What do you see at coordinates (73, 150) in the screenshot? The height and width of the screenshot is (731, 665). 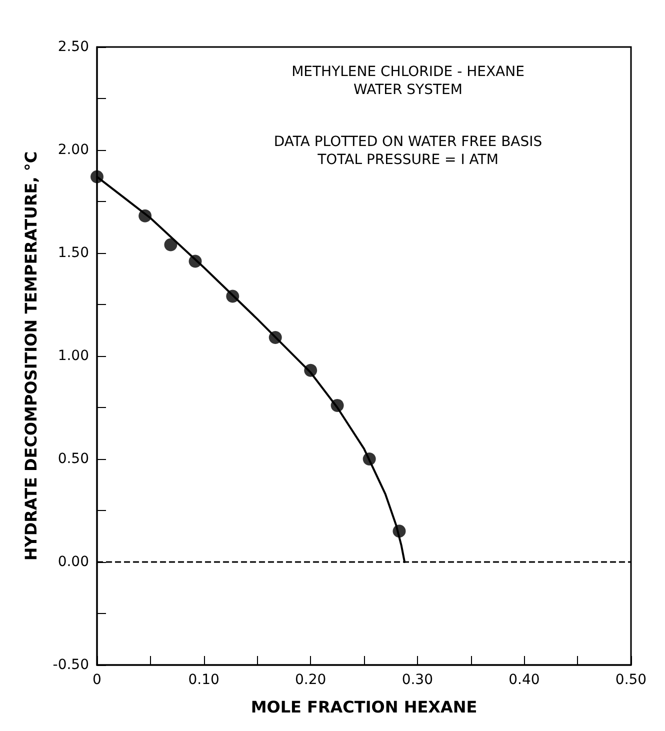 I see `y-tick-label: 2.00` at bounding box center [73, 150].